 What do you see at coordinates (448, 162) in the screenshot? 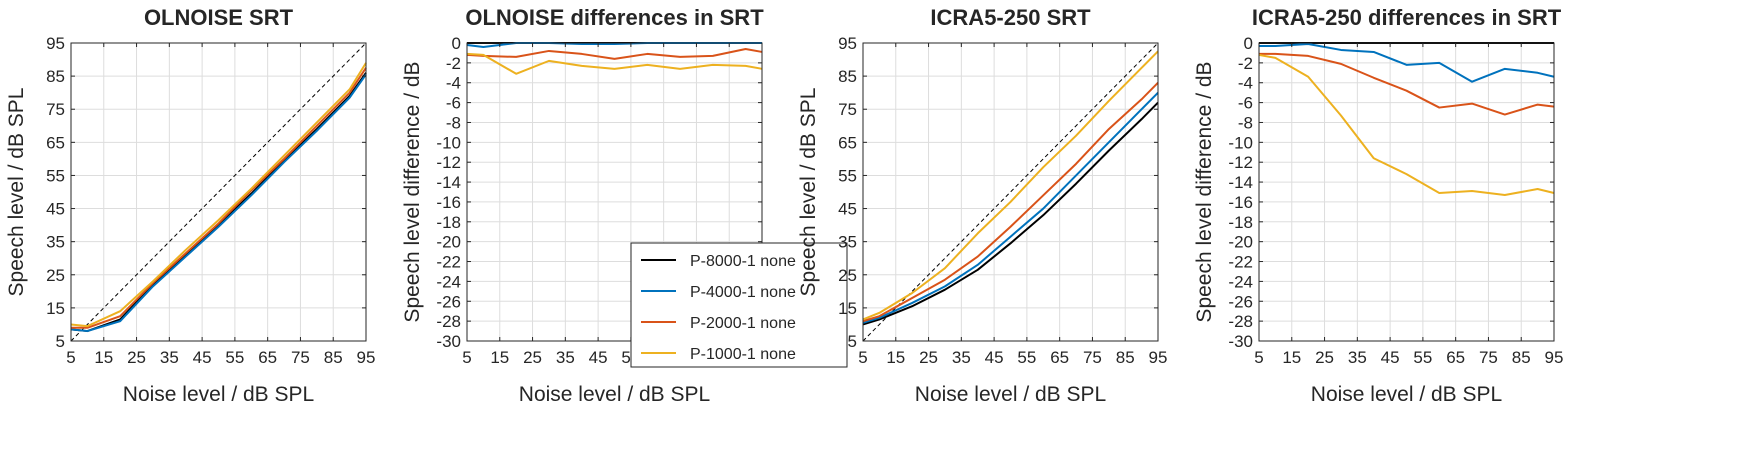
I see `y-tick-label: -12` at bounding box center [448, 162].